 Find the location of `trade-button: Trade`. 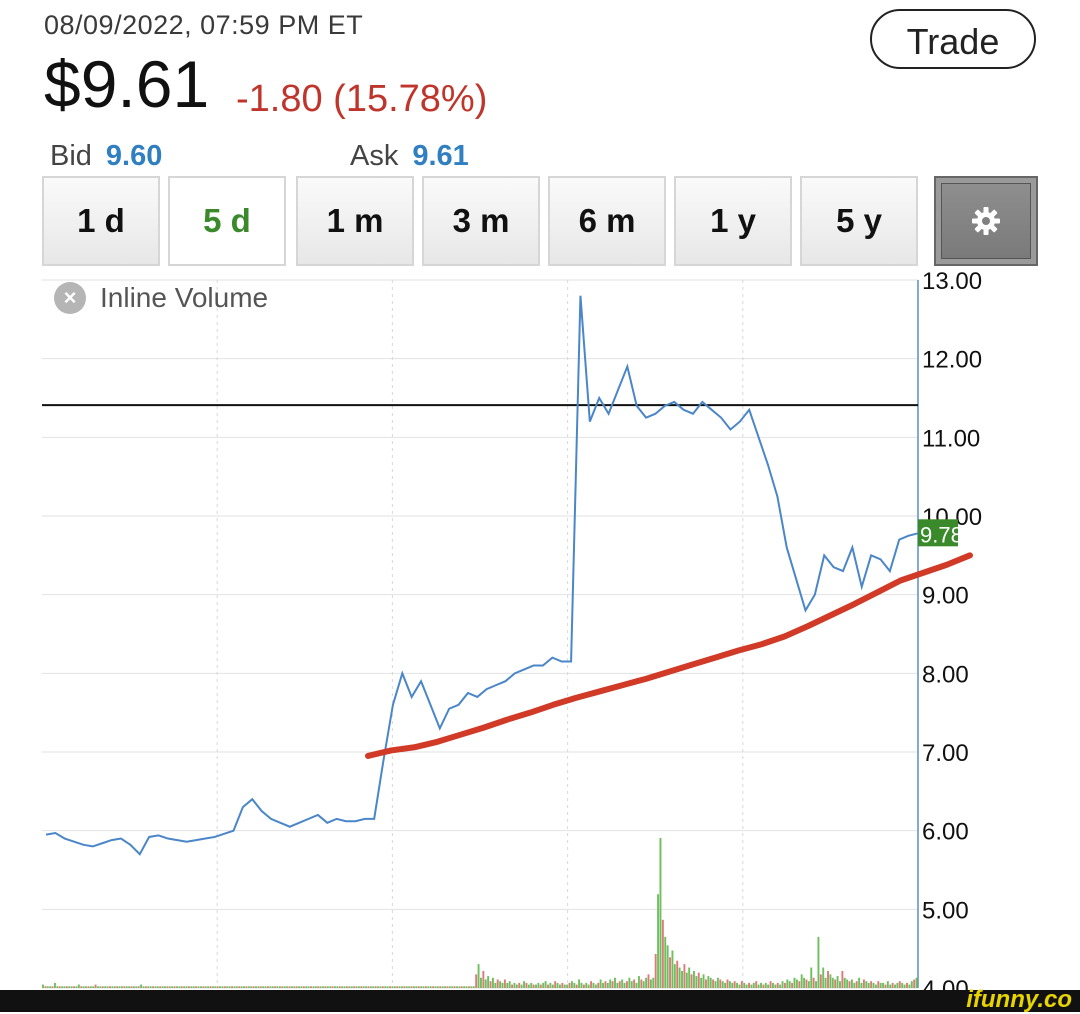

trade-button: Trade is located at coordinates (953, 39).